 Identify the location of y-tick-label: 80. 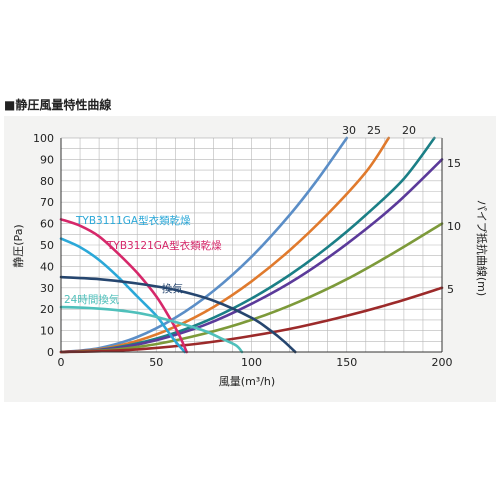
(47, 181).